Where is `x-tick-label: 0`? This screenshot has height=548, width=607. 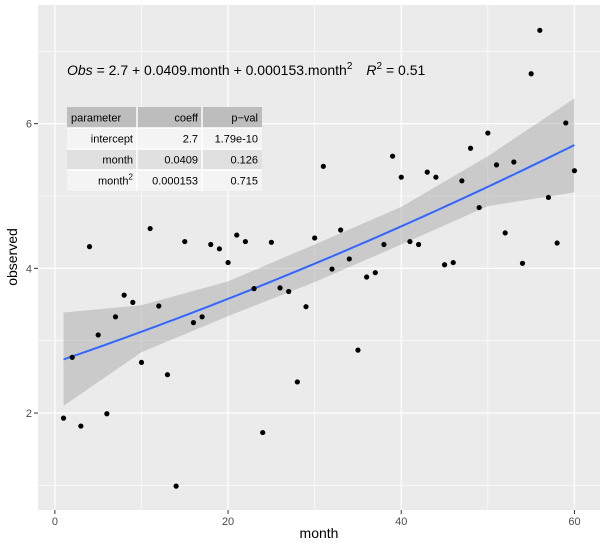
x-tick-label: 0 is located at coordinates (55, 522).